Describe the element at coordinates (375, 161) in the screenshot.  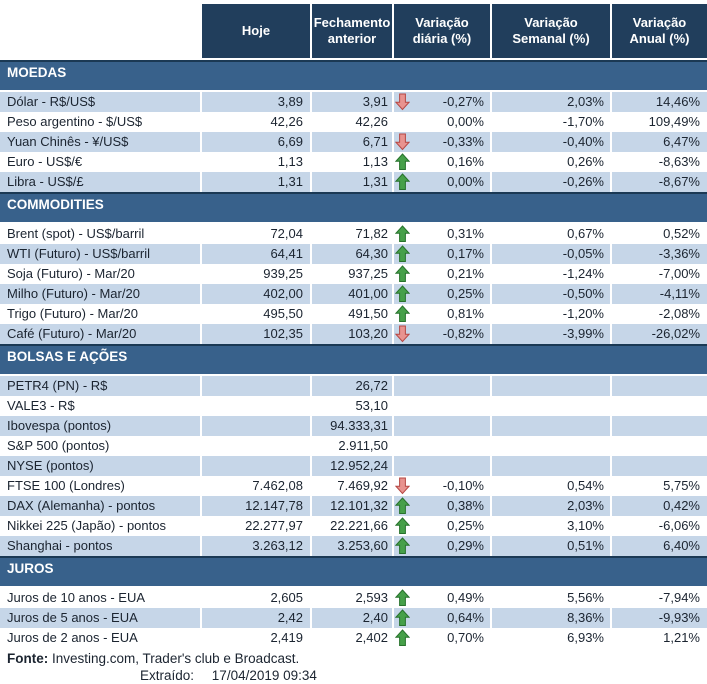
I see `cell-fechamento: 1,13` at that location.